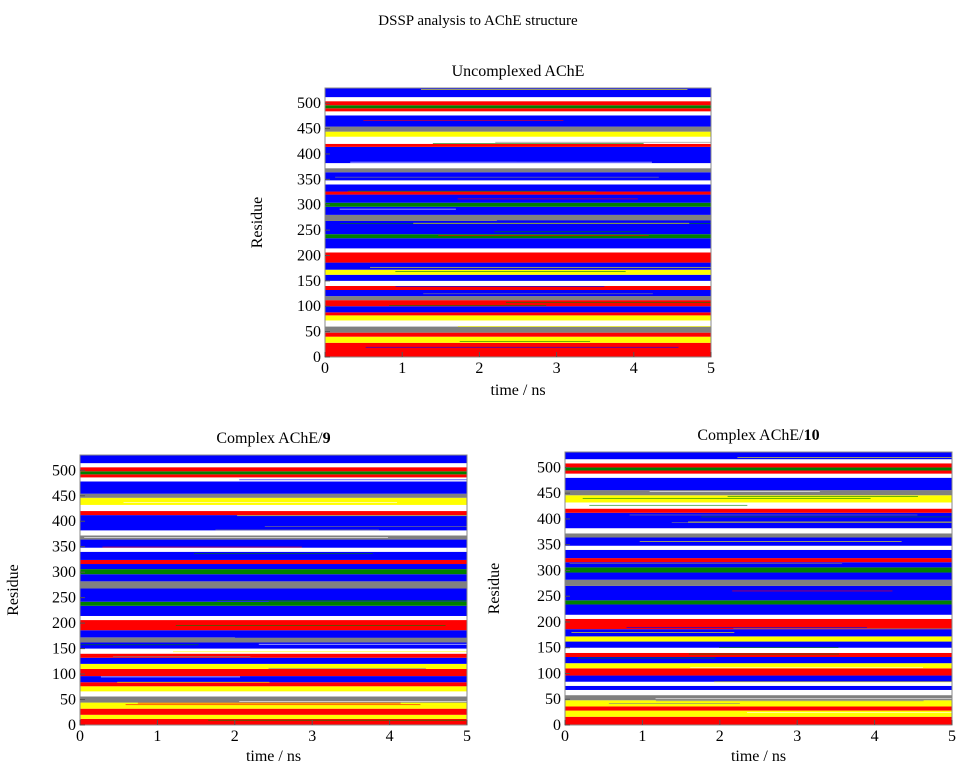  Describe the element at coordinates (309, 281) in the screenshot. I see `y-tick-label: 150` at that location.